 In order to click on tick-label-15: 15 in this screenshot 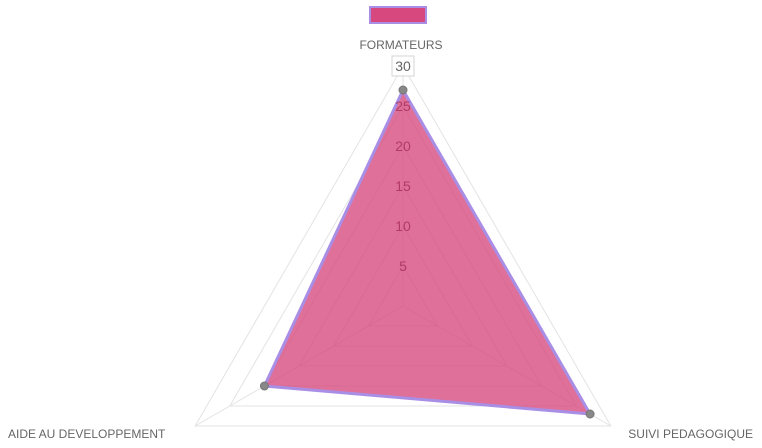, I will do `click(403, 186)`.